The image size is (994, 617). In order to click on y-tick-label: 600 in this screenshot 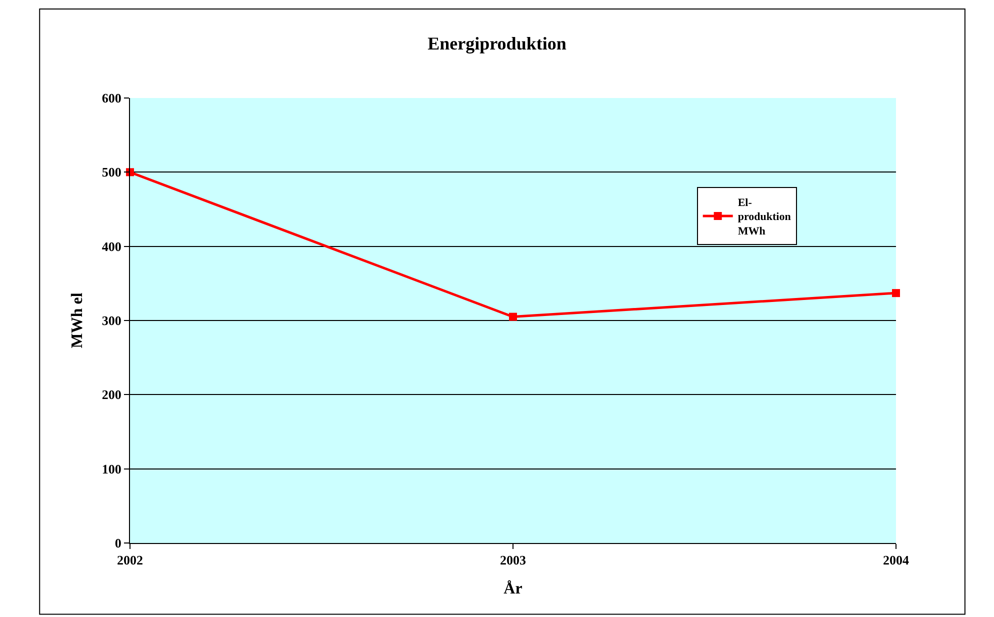, I will do `click(112, 98)`.